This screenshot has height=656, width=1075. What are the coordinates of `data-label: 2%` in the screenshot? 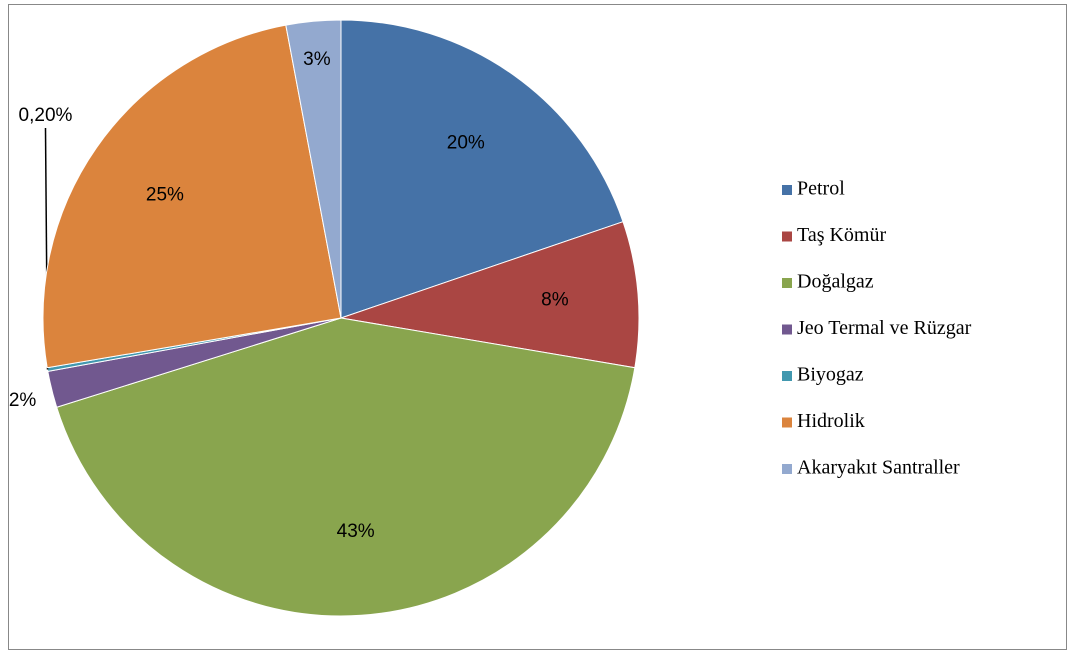 It's located at (23, 400).